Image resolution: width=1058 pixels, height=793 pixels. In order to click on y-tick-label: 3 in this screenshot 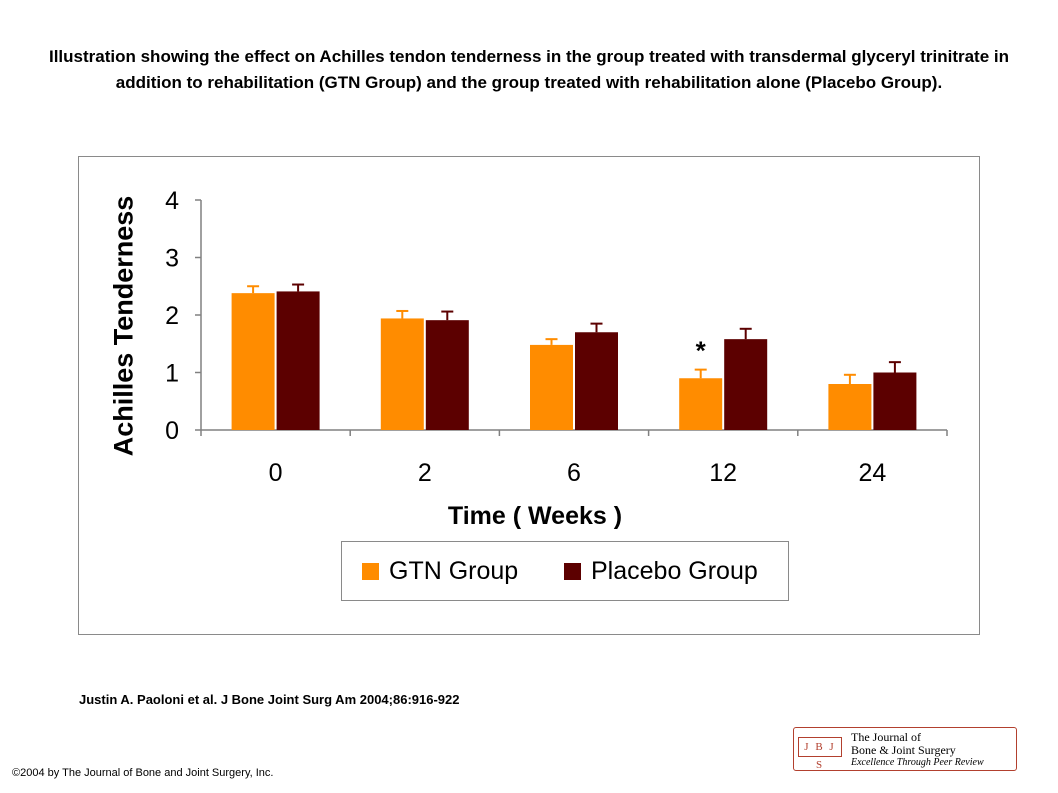, I will do `click(172, 259)`.